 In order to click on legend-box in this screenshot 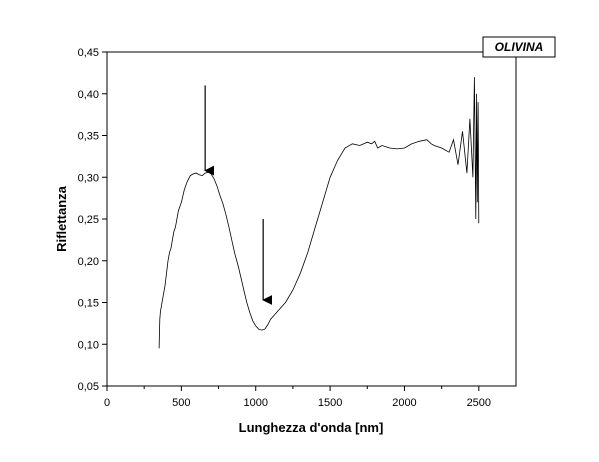, I will do `click(519, 47)`.